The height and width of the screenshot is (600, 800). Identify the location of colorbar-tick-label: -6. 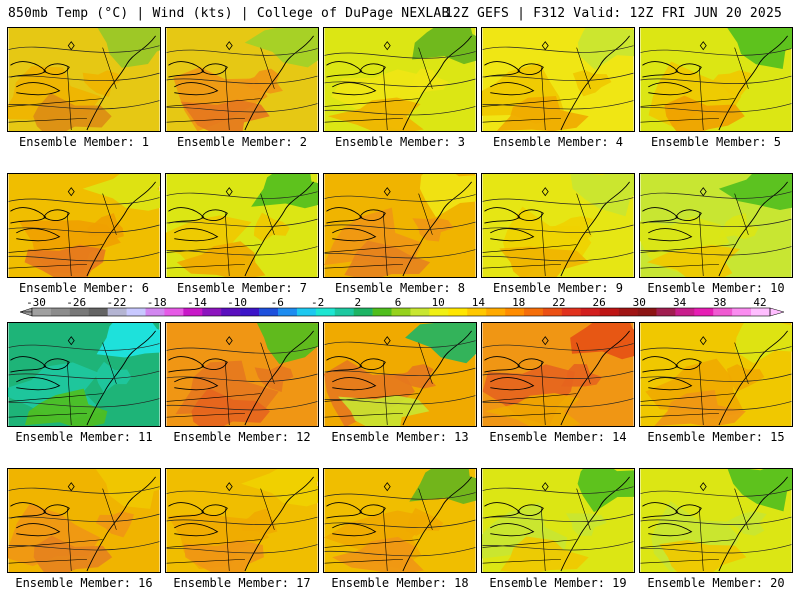
(277, 302).